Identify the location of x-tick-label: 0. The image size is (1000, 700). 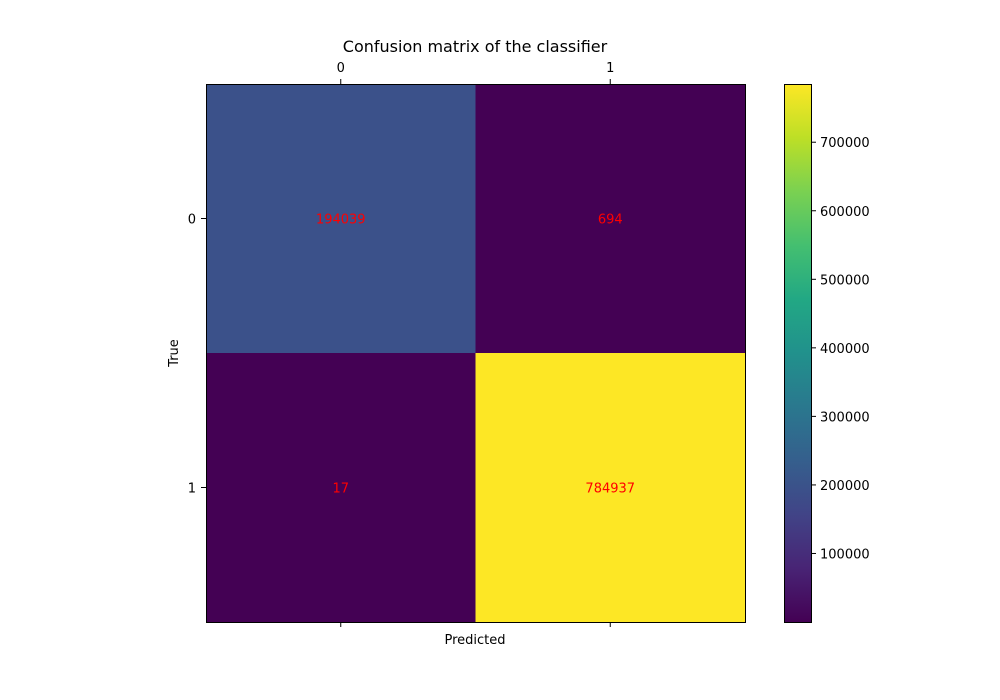
(341, 68).